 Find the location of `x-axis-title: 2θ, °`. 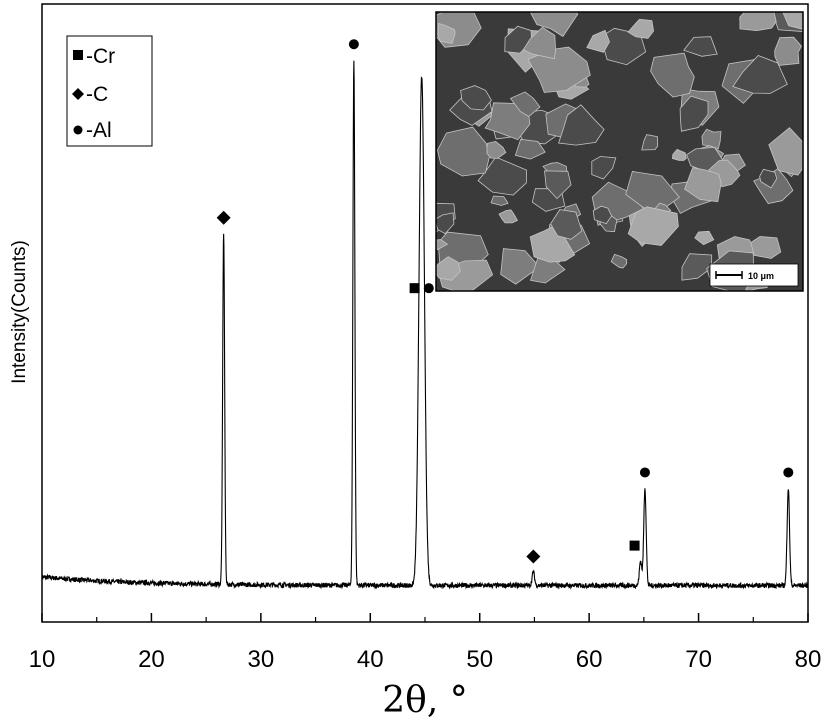

x-axis-title: 2θ, ° is located at coordinates (424, 700).